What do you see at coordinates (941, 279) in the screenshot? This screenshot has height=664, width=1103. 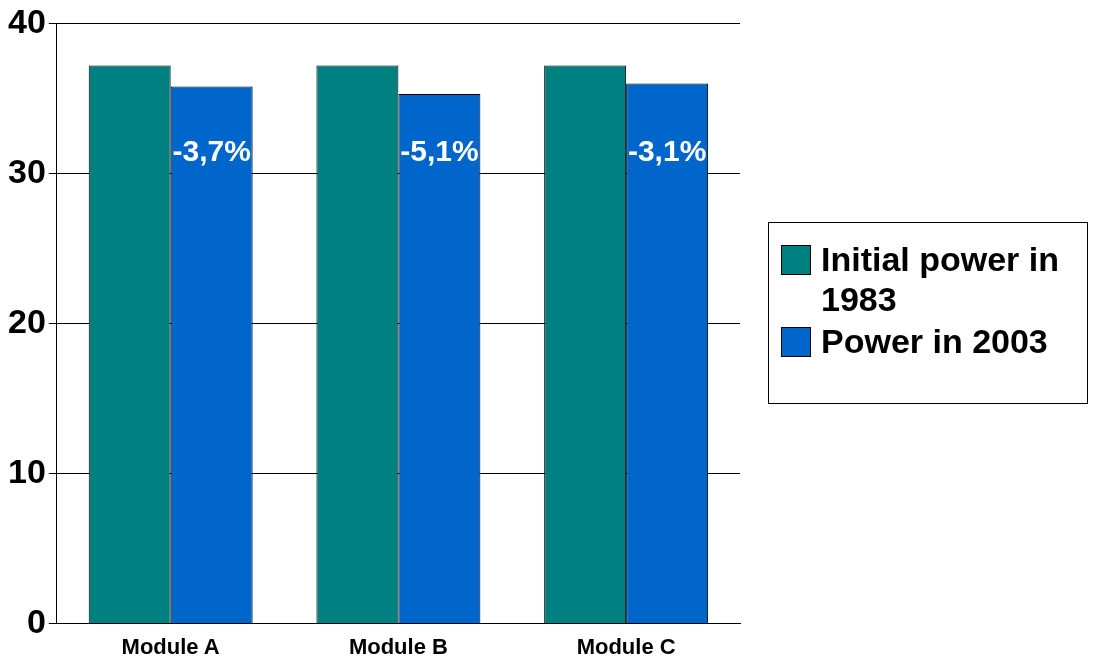 I see `legend-label: Initial power in 1983` at bounding box center [941, 279].